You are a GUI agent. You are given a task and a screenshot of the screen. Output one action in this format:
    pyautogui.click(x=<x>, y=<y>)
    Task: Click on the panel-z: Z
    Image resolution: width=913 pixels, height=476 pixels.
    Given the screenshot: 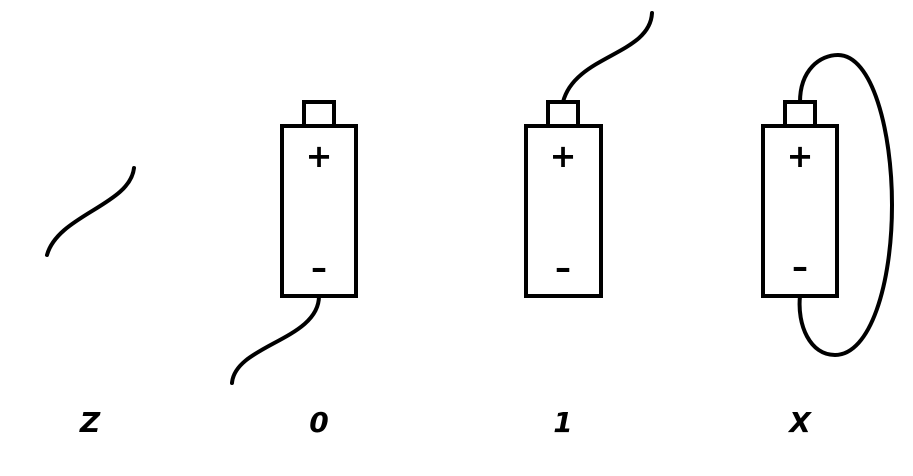 What is the action you would take?
    pyautogui.click(x=90, y=302)
    